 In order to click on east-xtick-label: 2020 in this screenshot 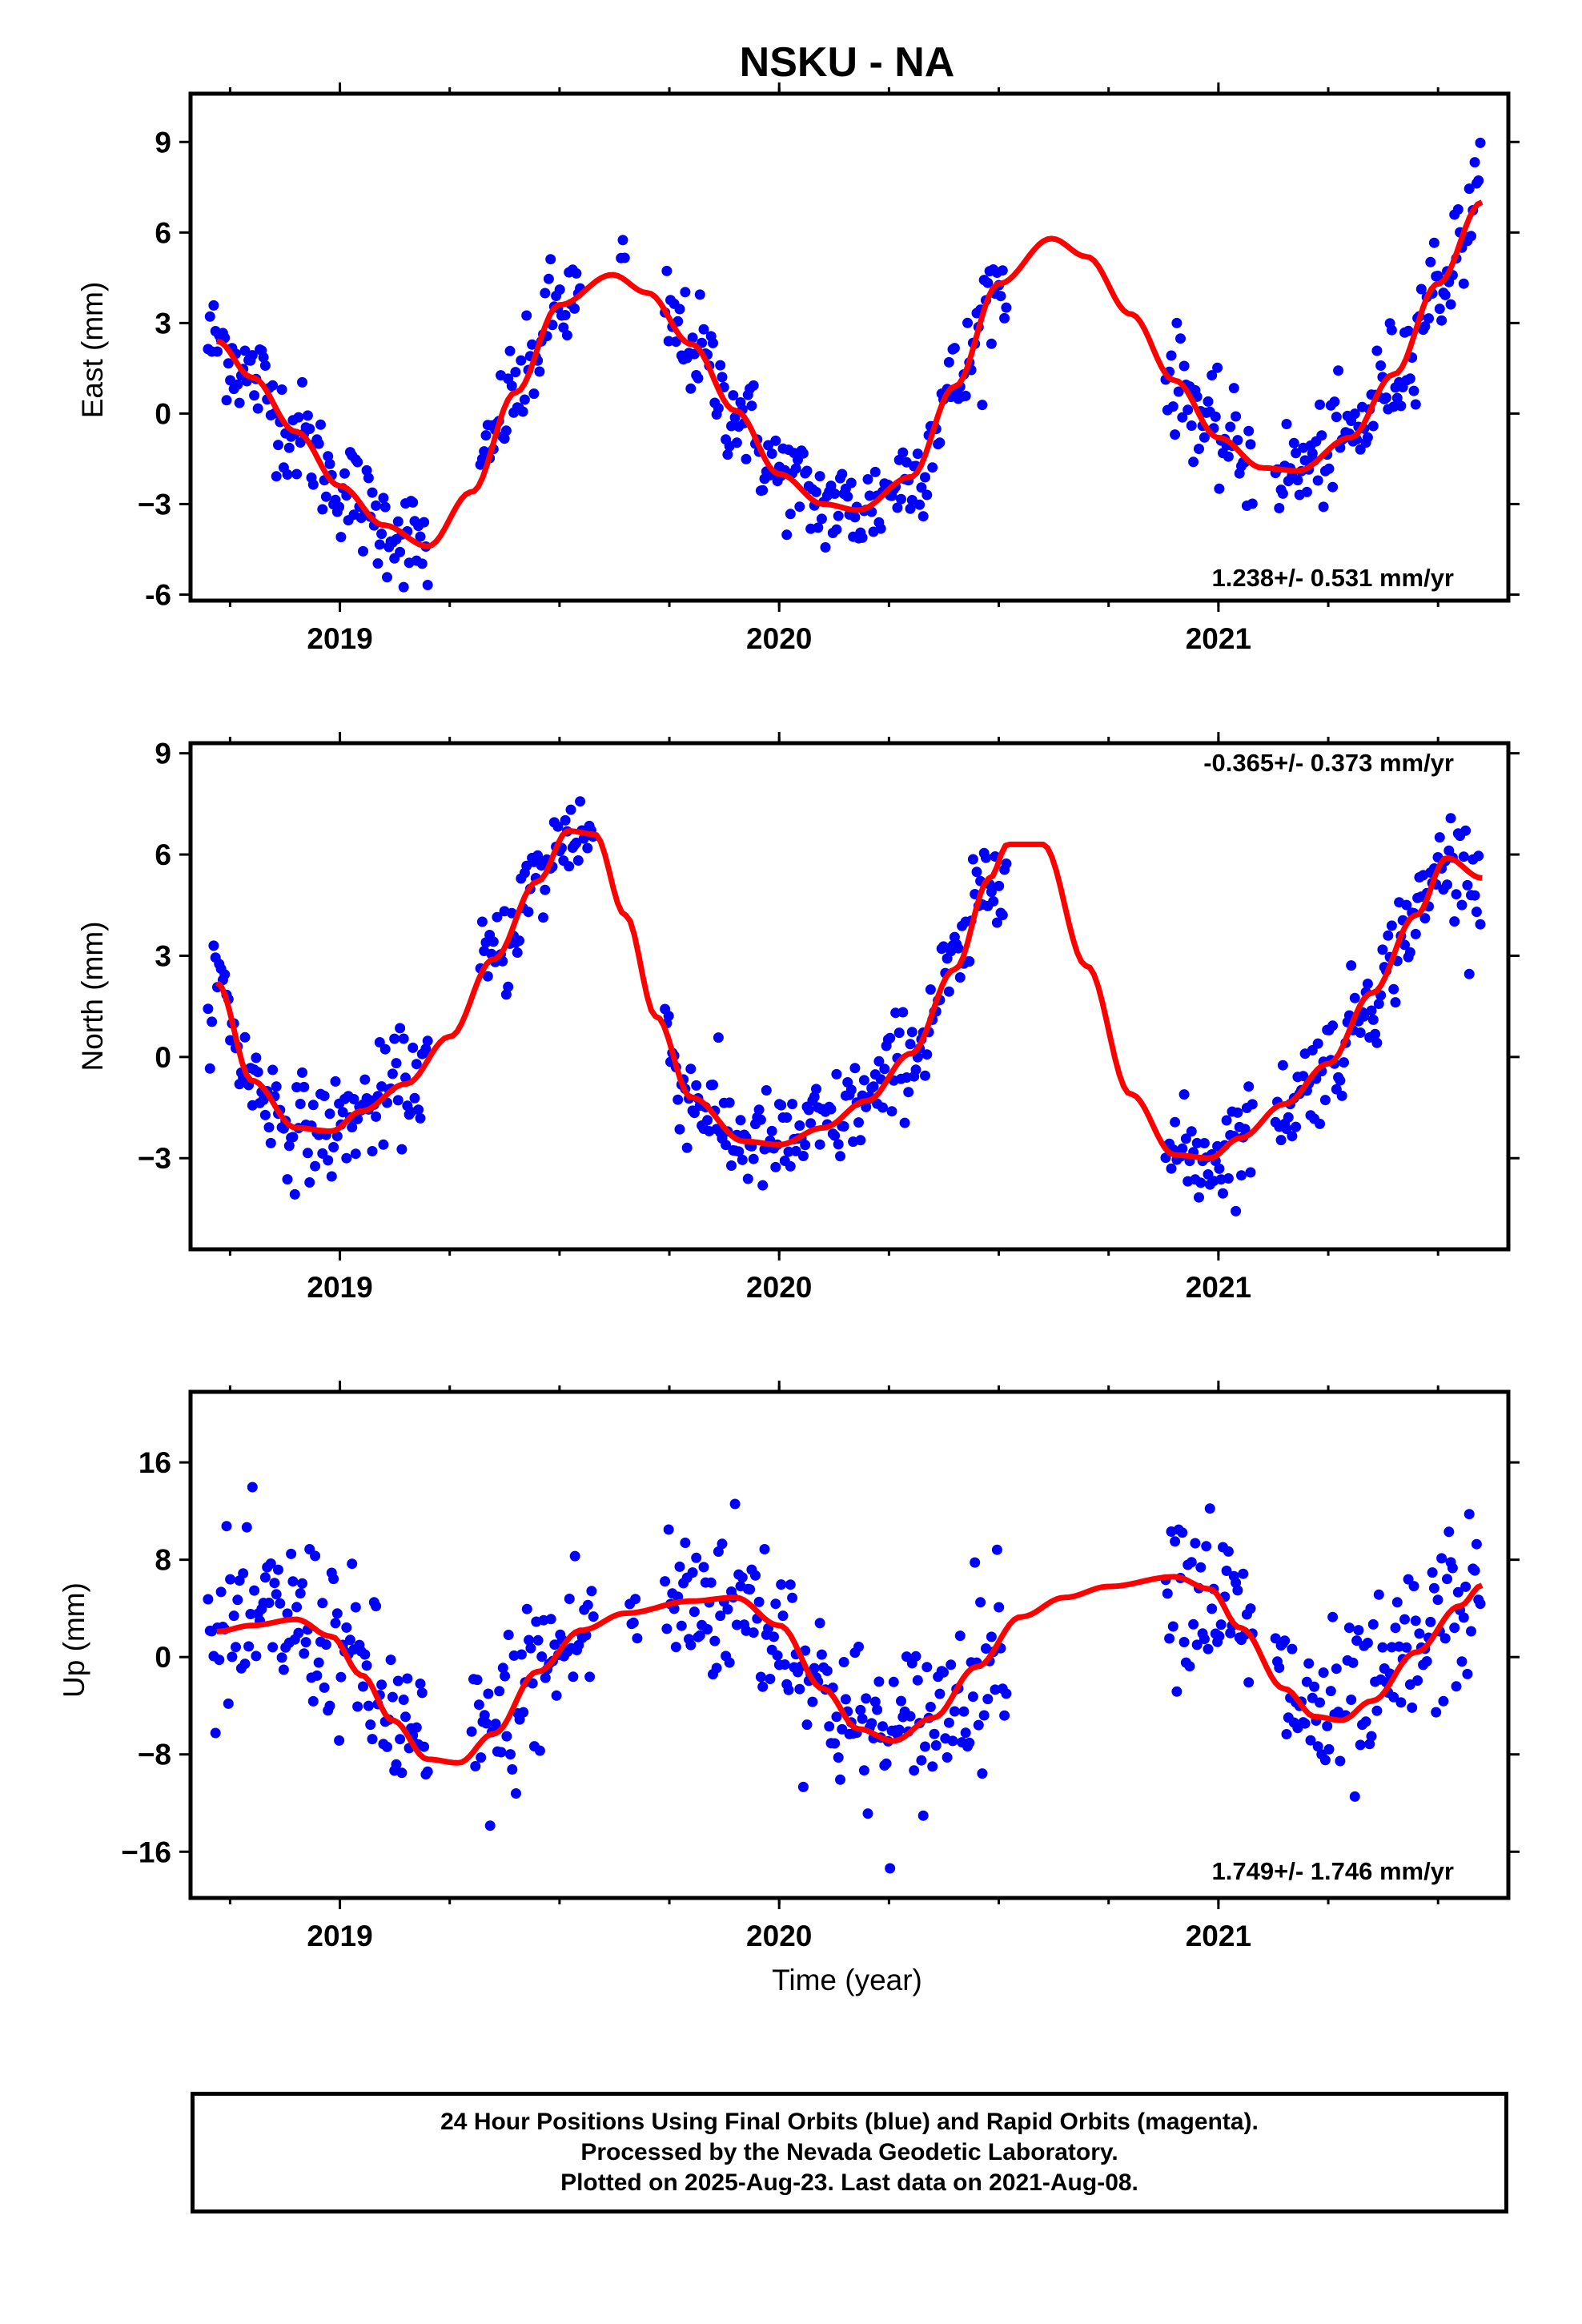, I will do `click(779, 638)`.